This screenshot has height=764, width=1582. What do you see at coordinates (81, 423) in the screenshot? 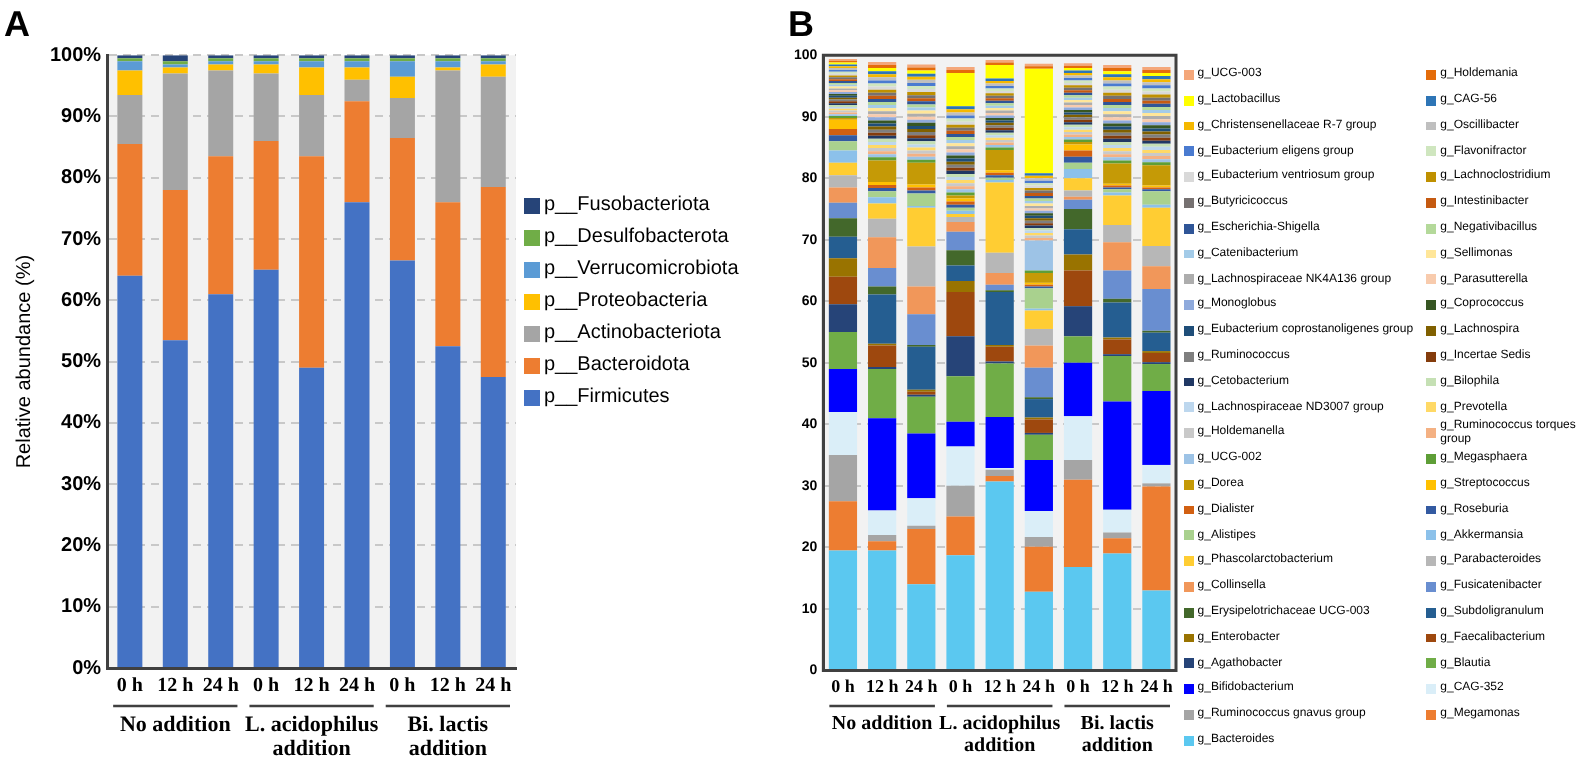
I see `y-tick-label: 40%` at bounding box center [81, 423].